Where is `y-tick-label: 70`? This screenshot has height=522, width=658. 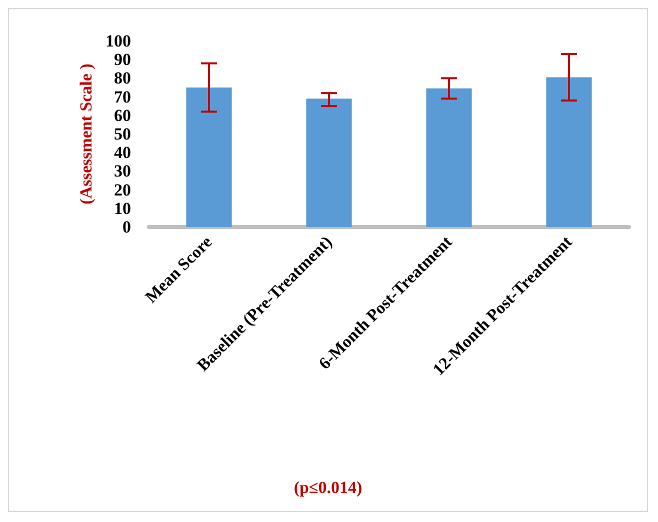 y-tick-label: 70 is located at coordinates (122, 96).